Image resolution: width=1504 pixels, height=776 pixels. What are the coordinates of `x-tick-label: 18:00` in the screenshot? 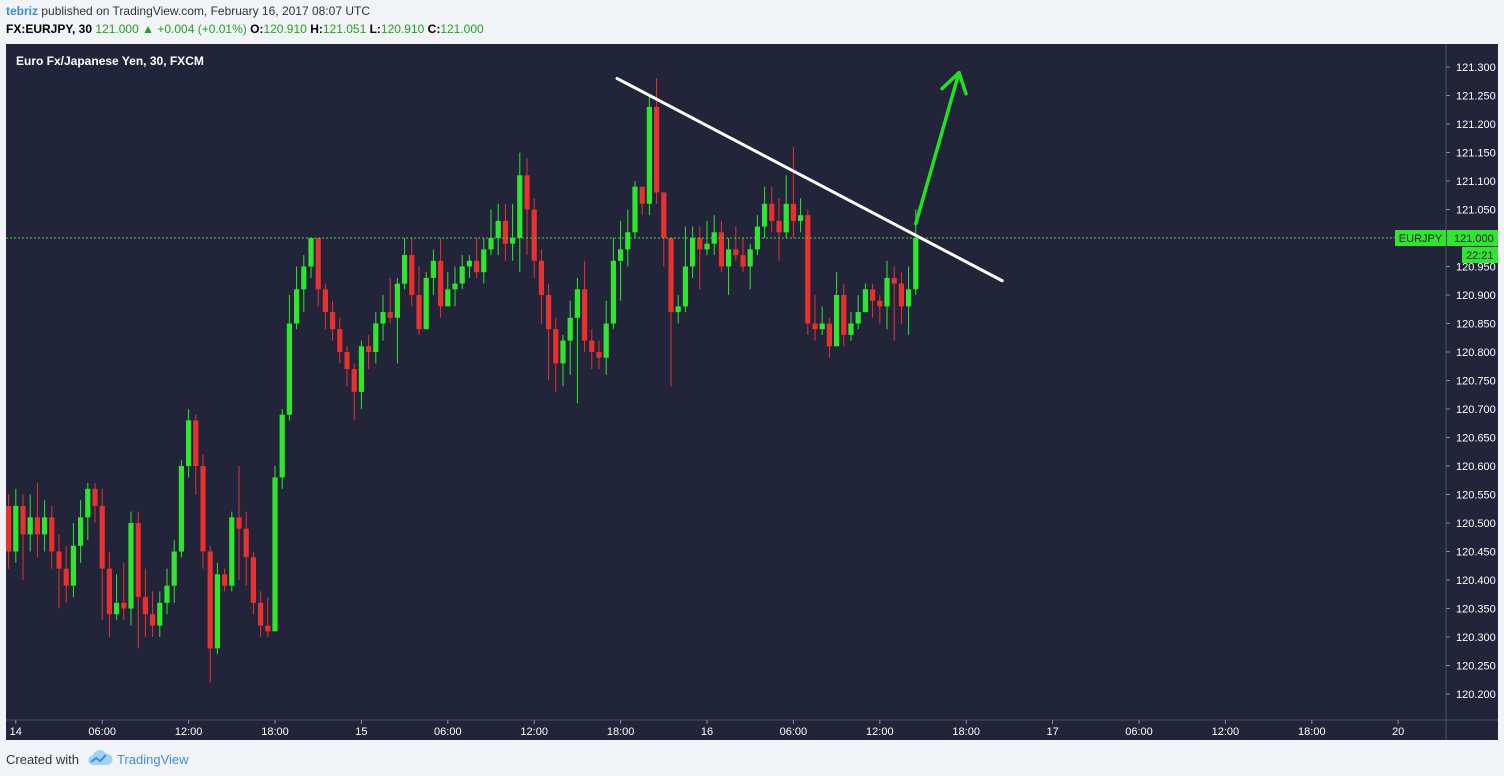 It's located at (1312, 732).